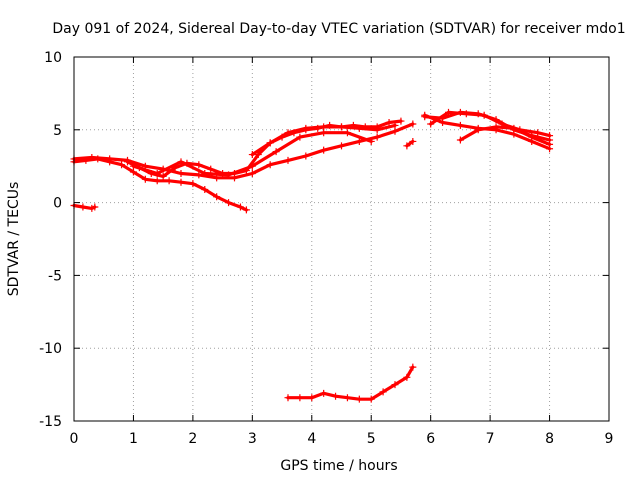 The image size is (640, 480). Describe the element at coordinates (430, 439) in the screenshot. I see `x-tick-label: 6` at that location.